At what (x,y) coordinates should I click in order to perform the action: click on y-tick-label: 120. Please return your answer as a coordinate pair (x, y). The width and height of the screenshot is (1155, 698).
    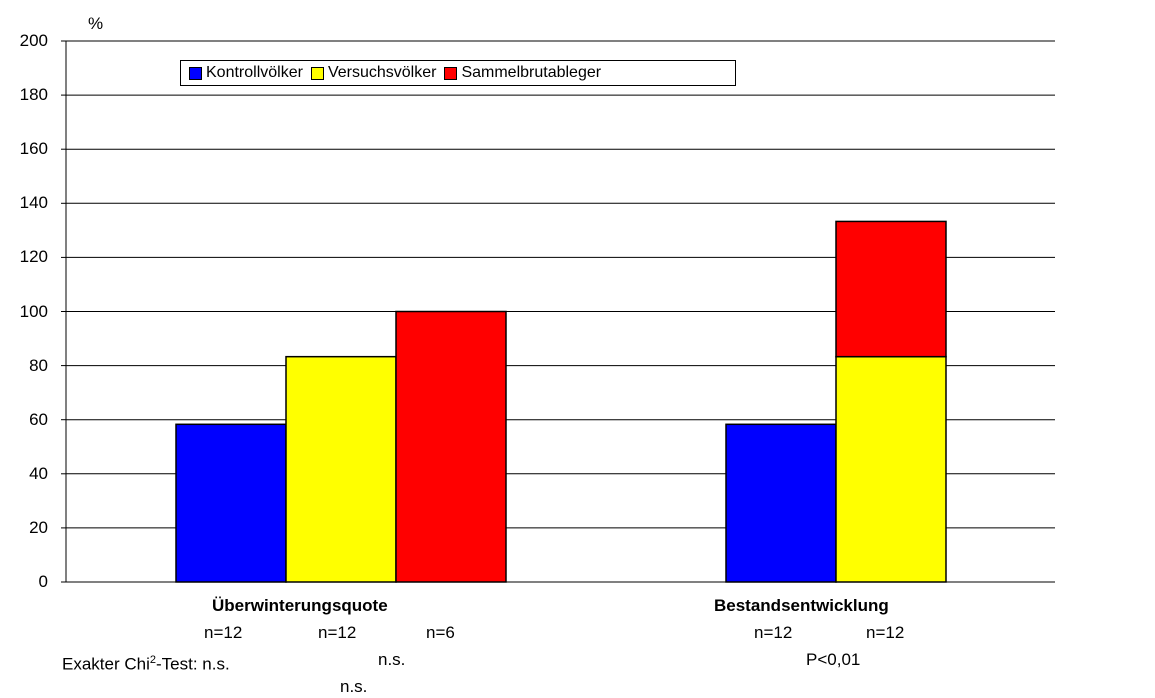
    Looking at the image, I should click on (33, 257).